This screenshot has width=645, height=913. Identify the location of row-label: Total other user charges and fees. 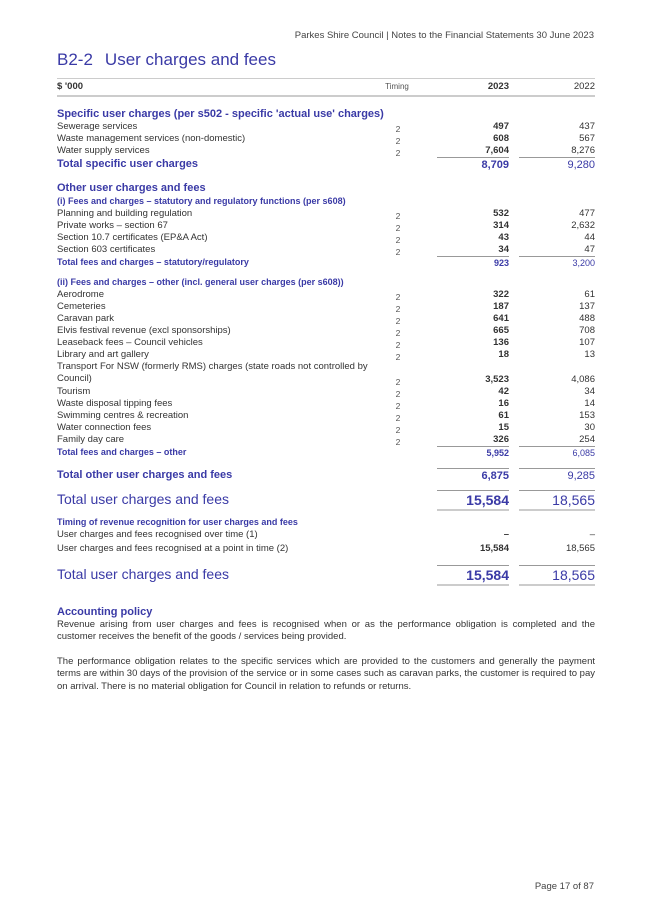
(145, 475).